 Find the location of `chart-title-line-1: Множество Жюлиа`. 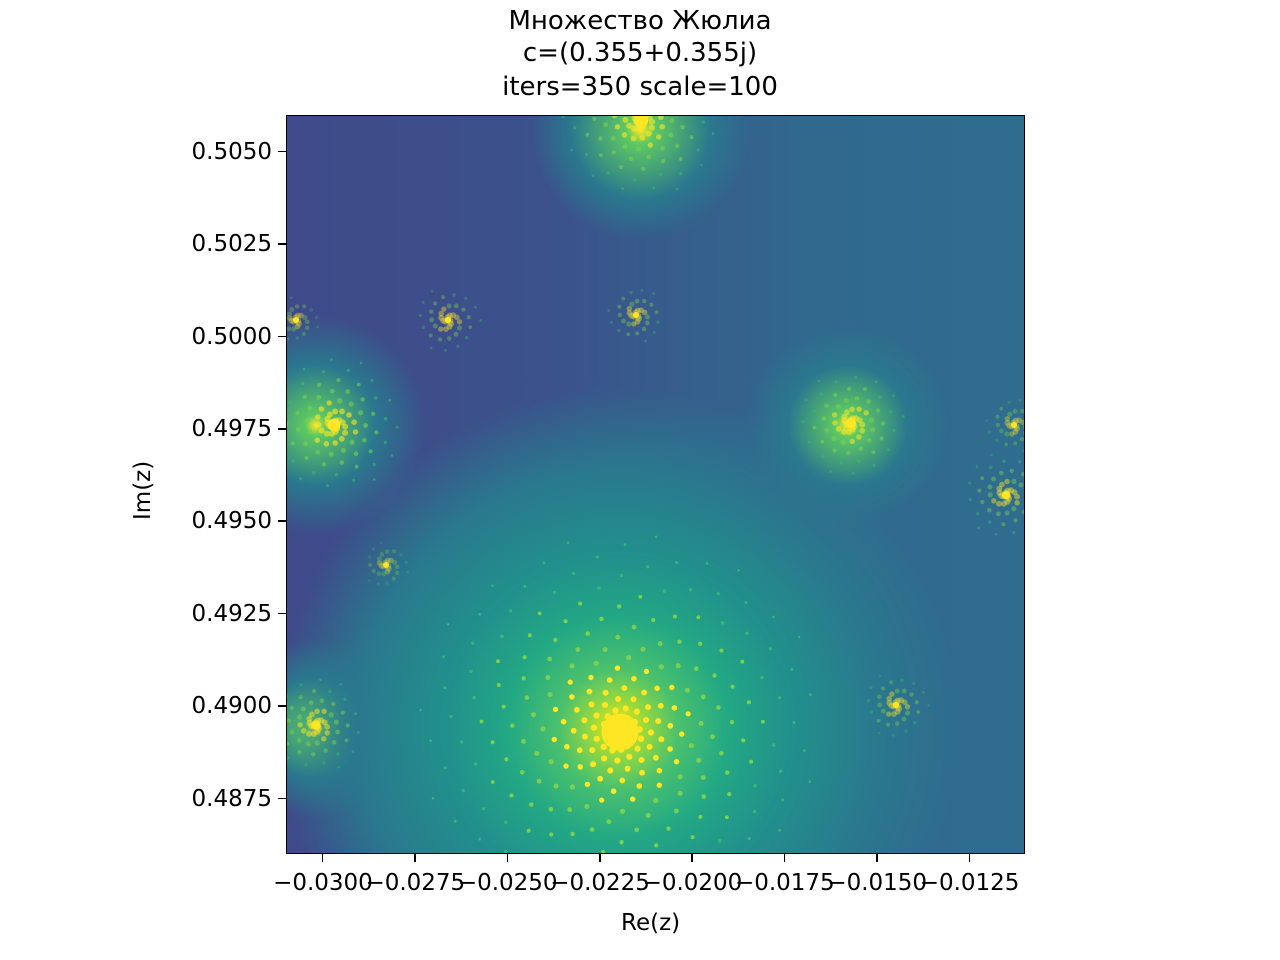

chart-title-line-1: Множество Жюлиа is located at coordinates (640, 21).